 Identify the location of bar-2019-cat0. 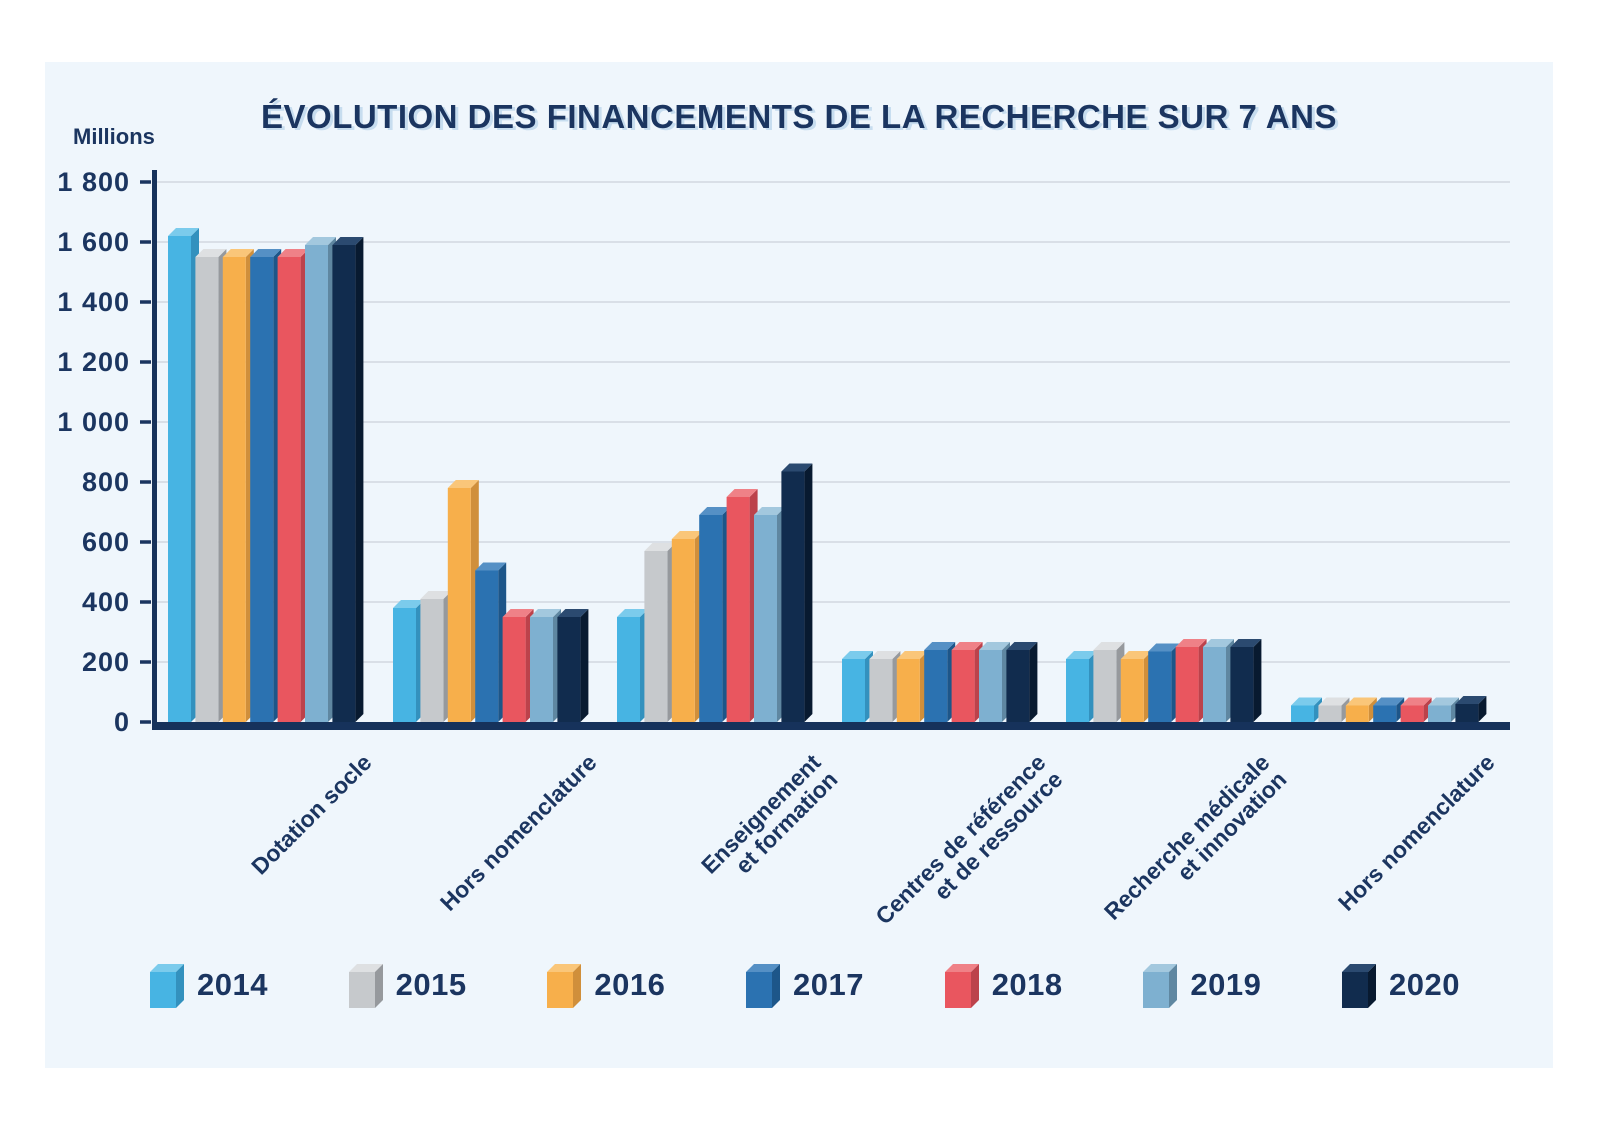
(316, 483).